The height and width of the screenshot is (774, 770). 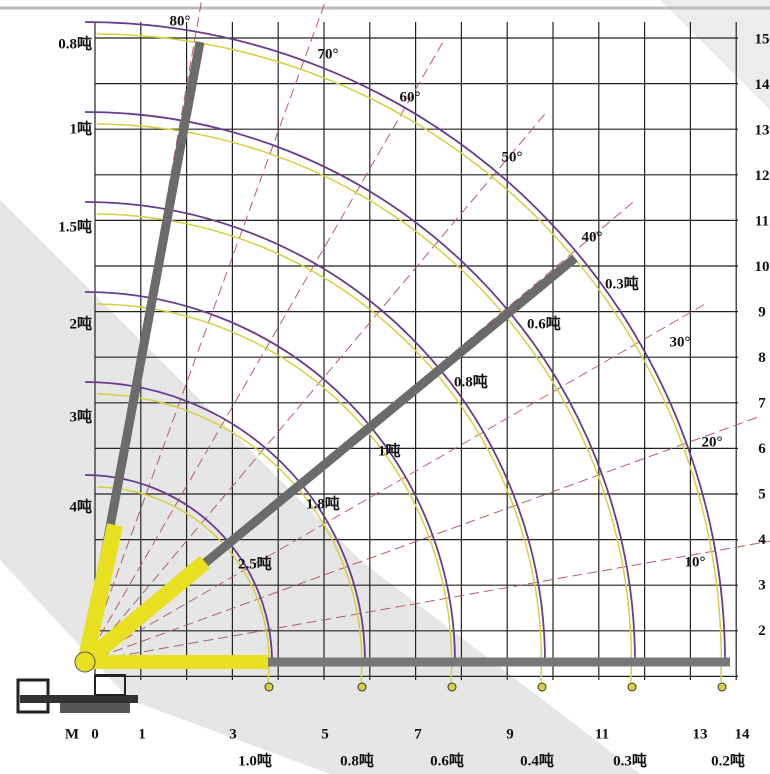 I want to click on load-labels-left: 4吨, so click(x=80, y=506).